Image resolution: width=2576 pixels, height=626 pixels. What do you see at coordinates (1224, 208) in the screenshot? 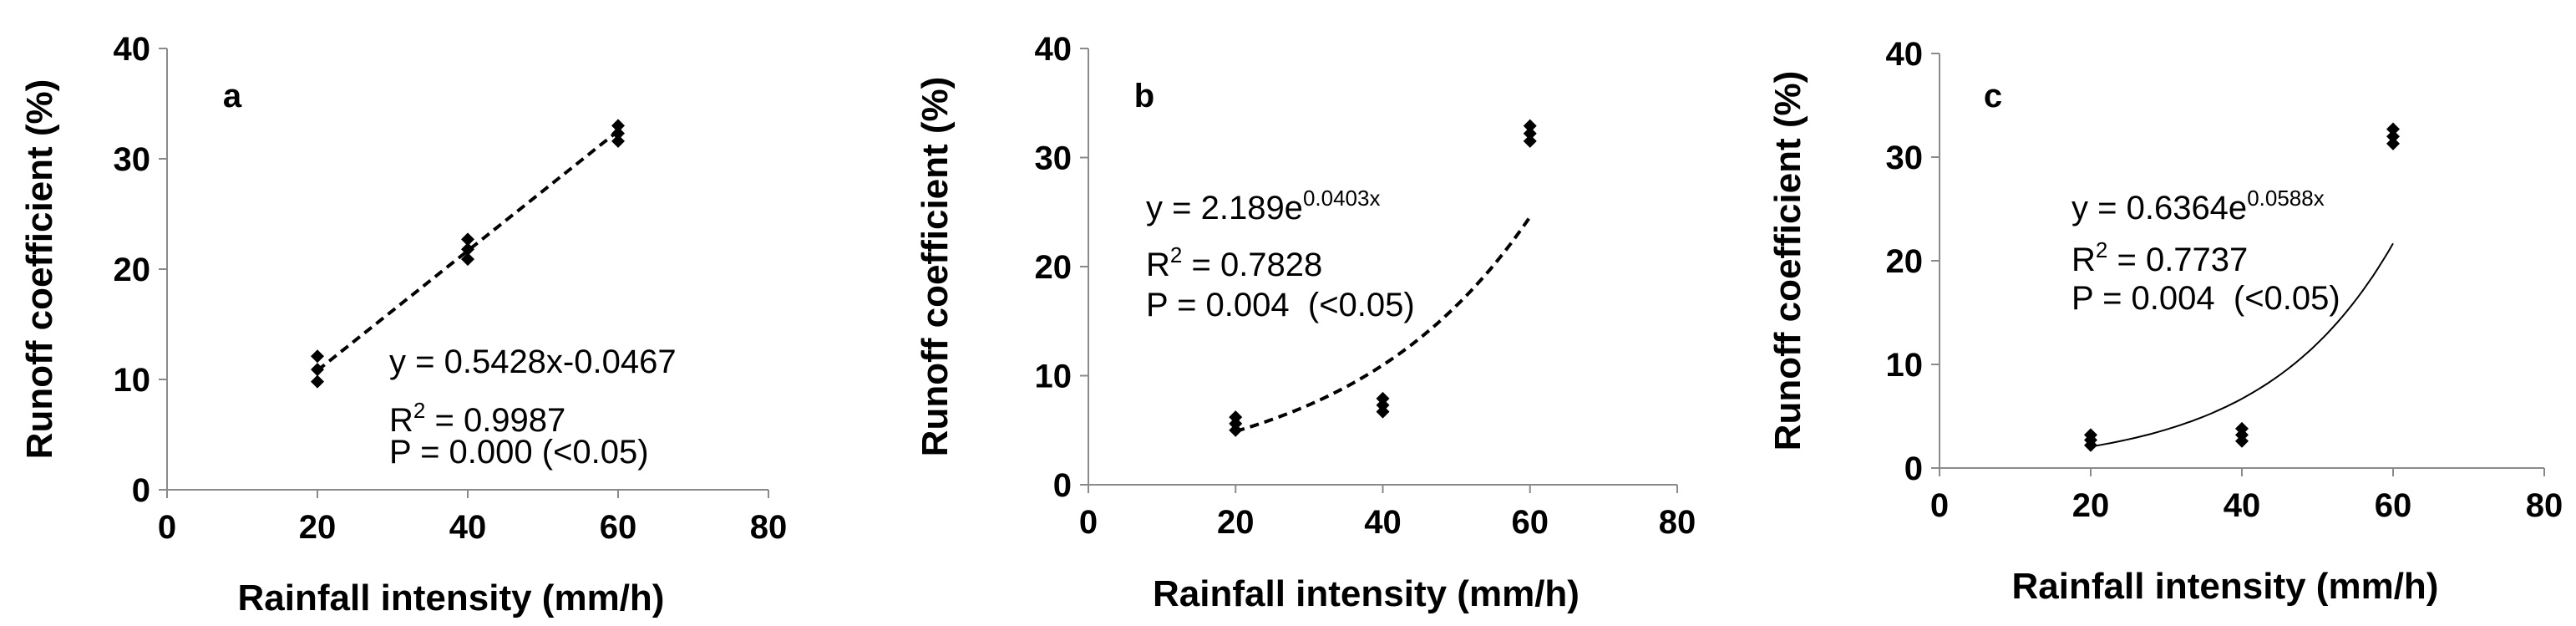
I see `equation-main: y = 2.189e` at bounding box center [1224, 208].